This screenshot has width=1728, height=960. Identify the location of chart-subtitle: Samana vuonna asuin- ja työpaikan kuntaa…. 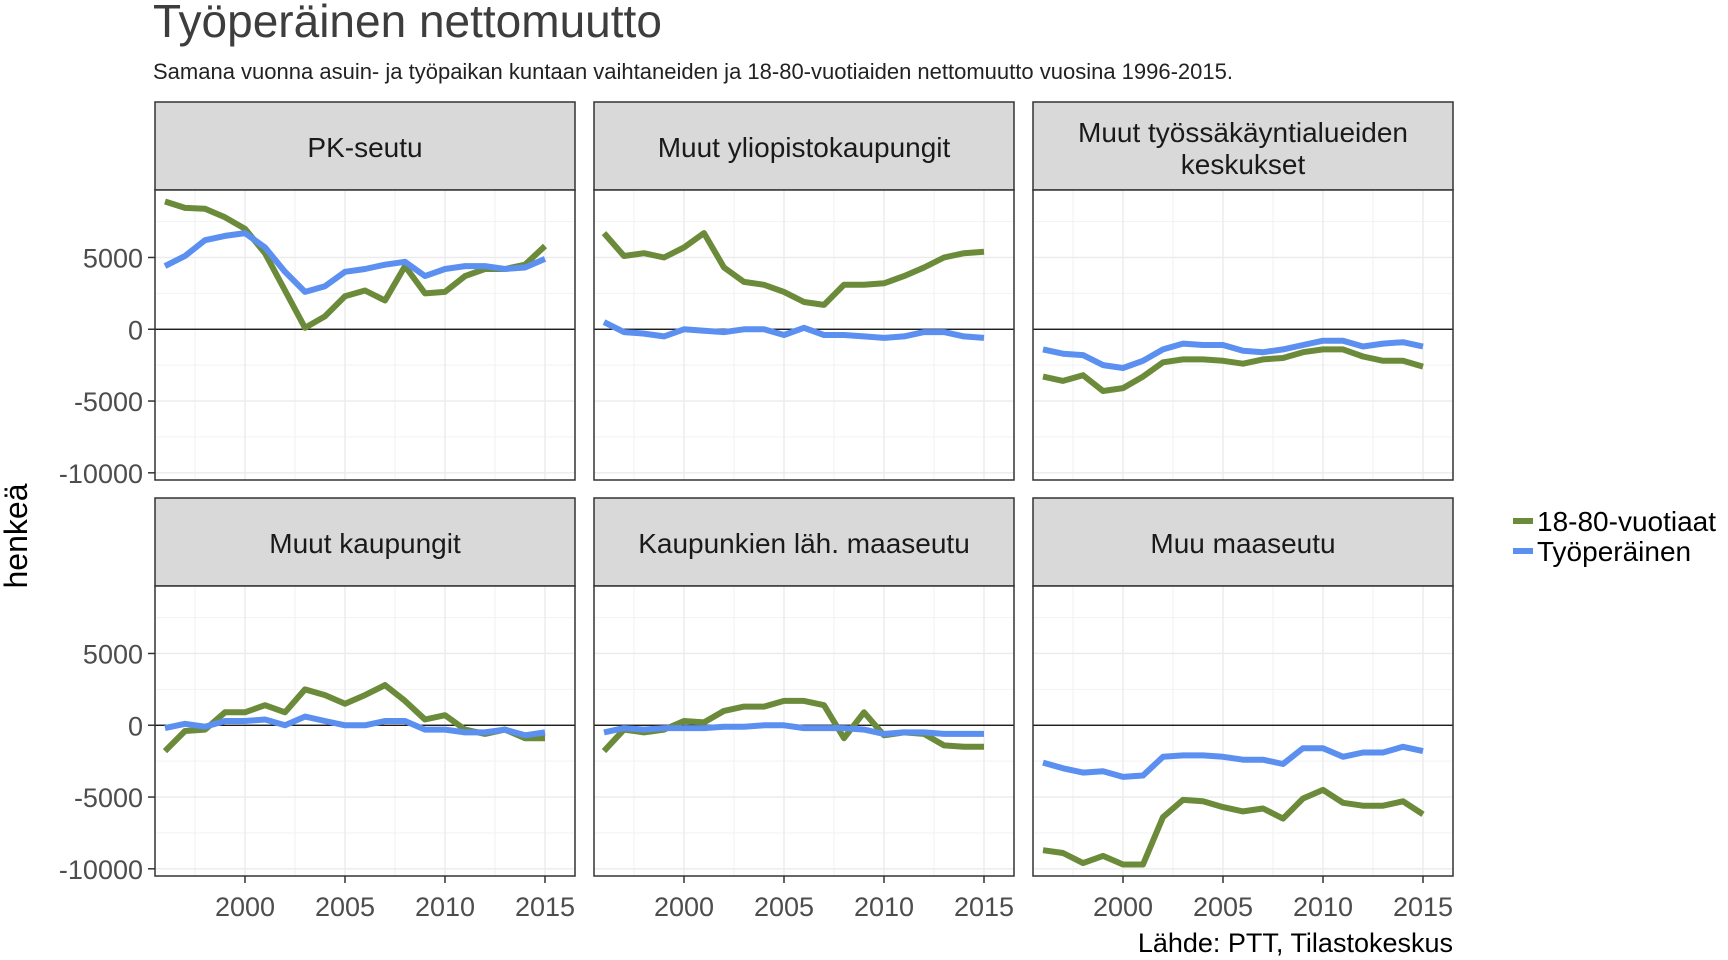
(693, 71).